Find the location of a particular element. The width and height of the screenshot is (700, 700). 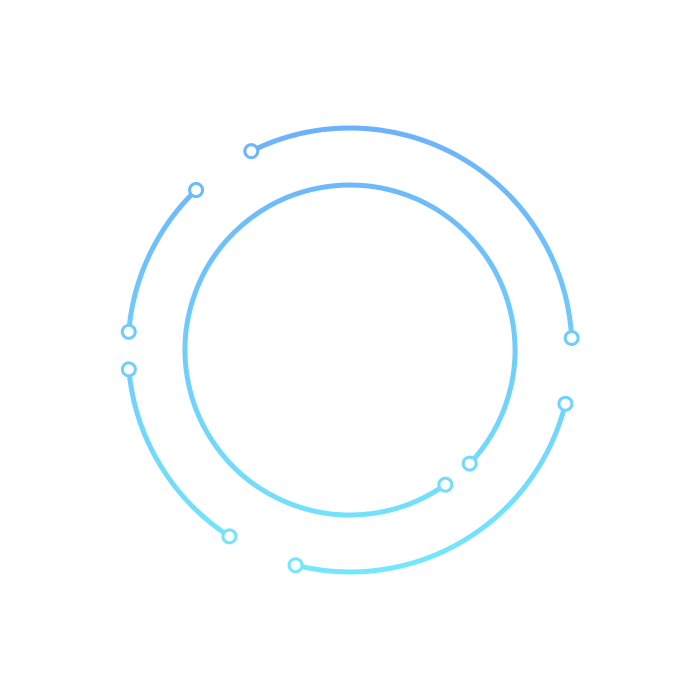

outer-arc-bottom-right is located at coordinates (431, 489).